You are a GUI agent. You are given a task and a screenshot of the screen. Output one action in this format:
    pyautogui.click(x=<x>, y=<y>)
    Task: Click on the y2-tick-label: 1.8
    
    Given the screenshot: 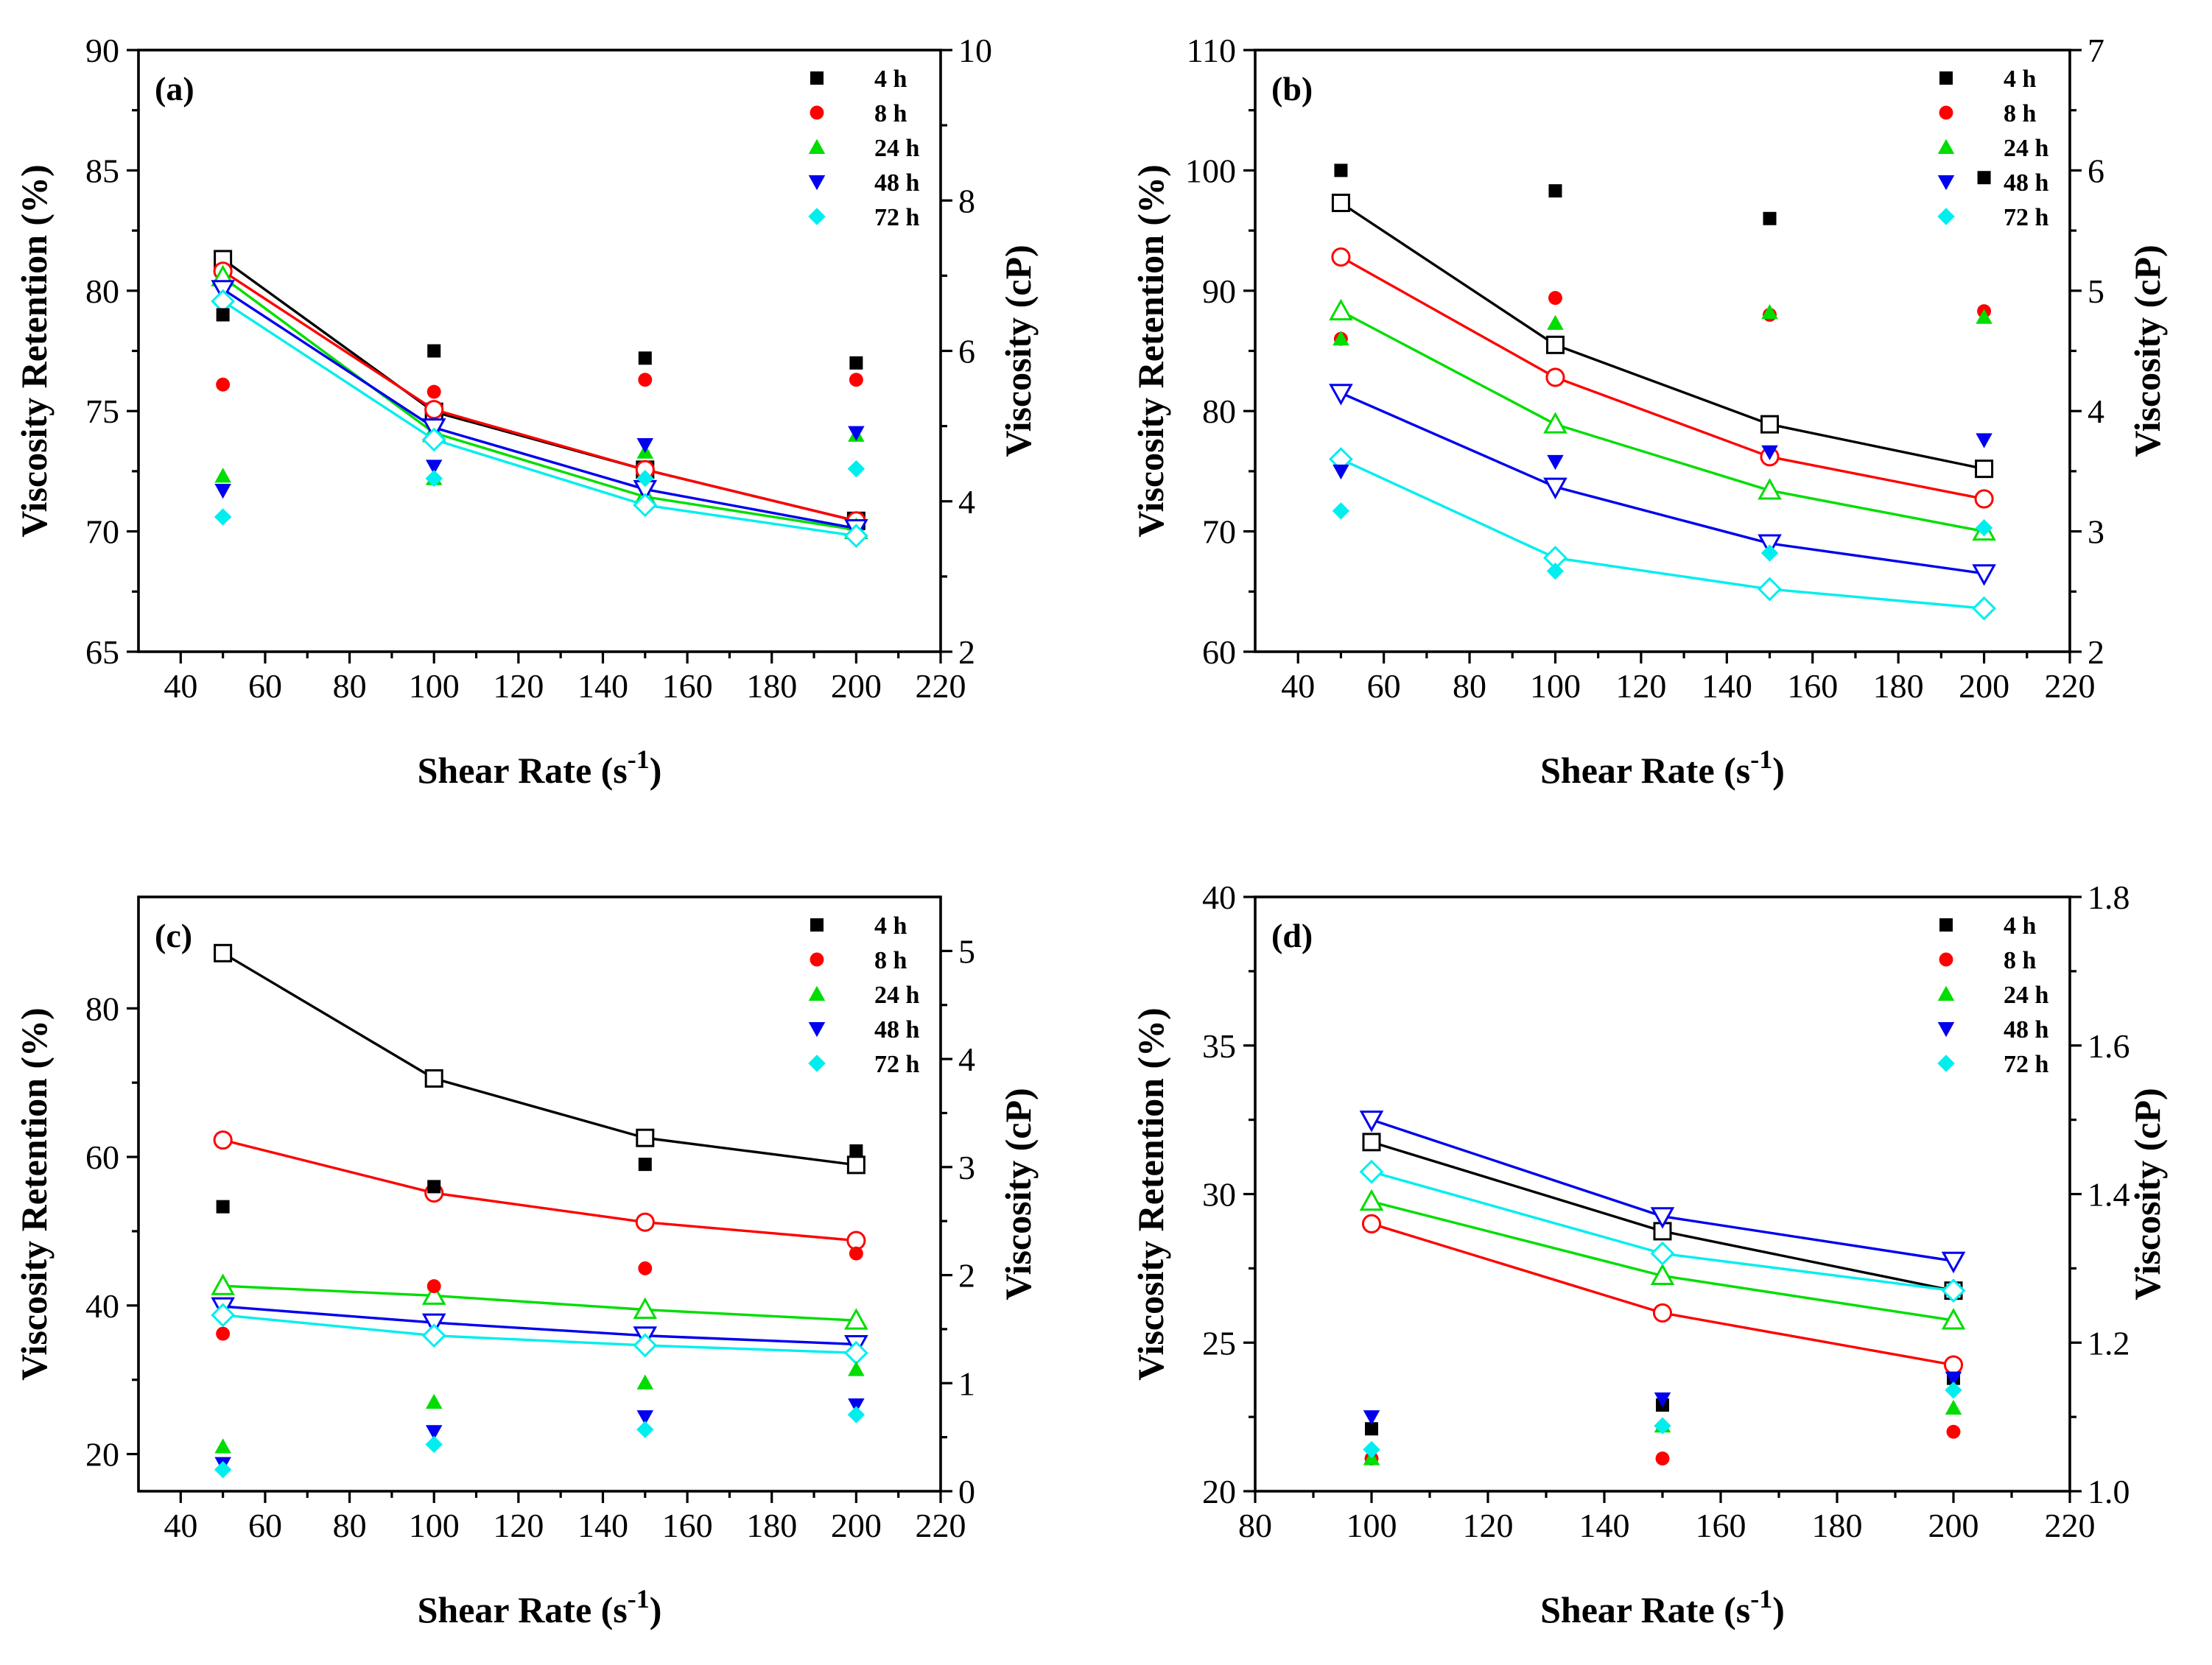 What is the action you would take?
    pyautogui.click(x=2109, y=897)
    